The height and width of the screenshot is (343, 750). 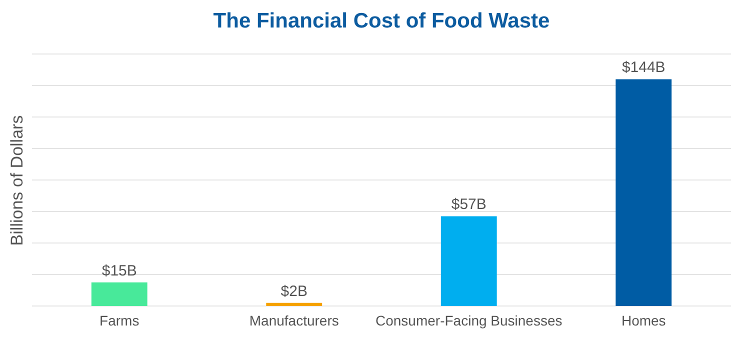 I want to click on data-label: $144B, so click(x=644, y=67).